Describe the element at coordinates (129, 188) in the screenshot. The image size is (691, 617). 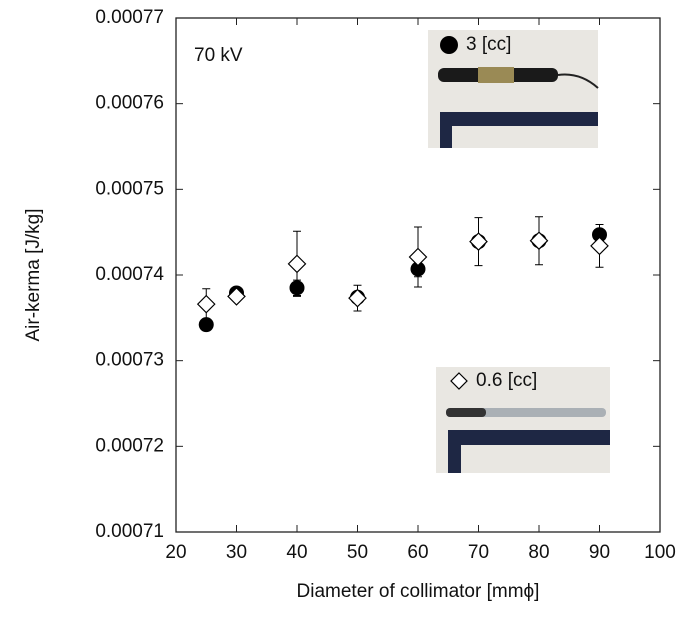
I see `y-tick-label: 0.00075` at that location.